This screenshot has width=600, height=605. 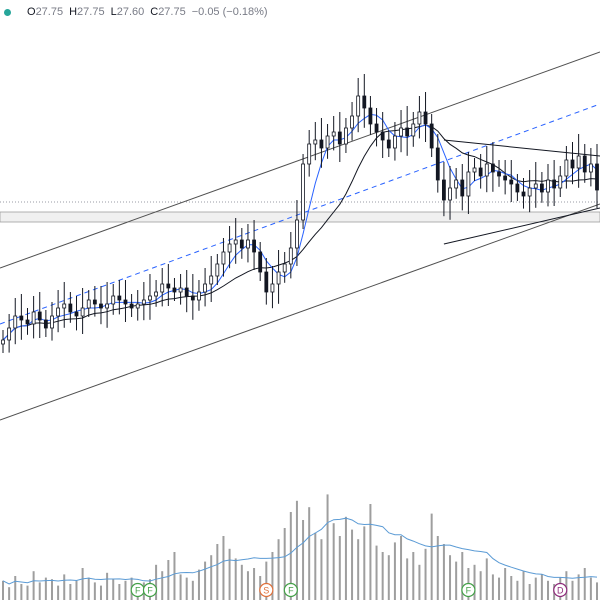 What do you see at coordinates (7, 12) in the screenshot?
I see `status-dot-icon` at bounding box center [7, 12].